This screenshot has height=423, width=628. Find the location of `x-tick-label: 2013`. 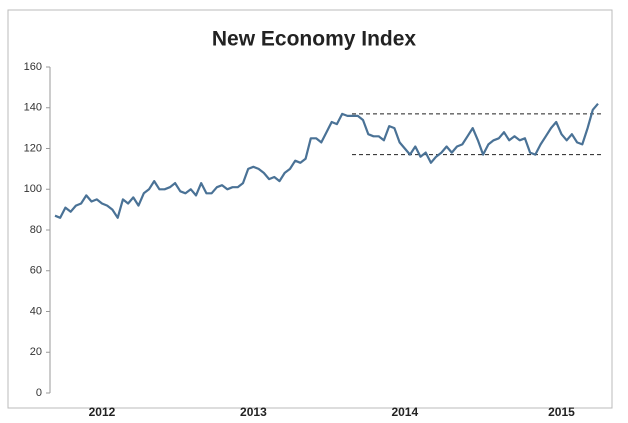

x-tick-label: 2013 is located at coordinates (253, 412).